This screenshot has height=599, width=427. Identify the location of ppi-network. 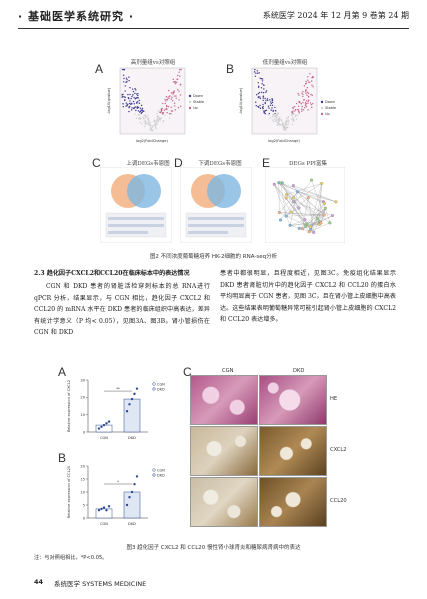
(305, 205).